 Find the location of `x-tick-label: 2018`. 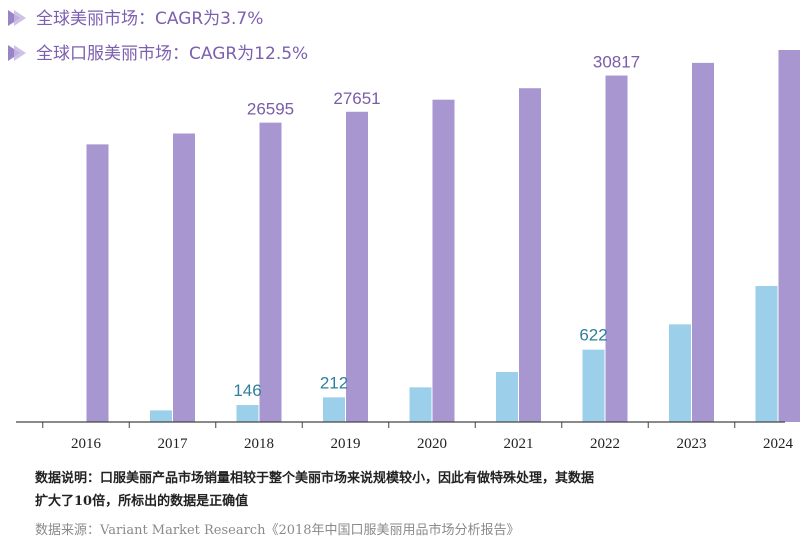

x-tick-label: 2018 is located at coordinates (259, 444).